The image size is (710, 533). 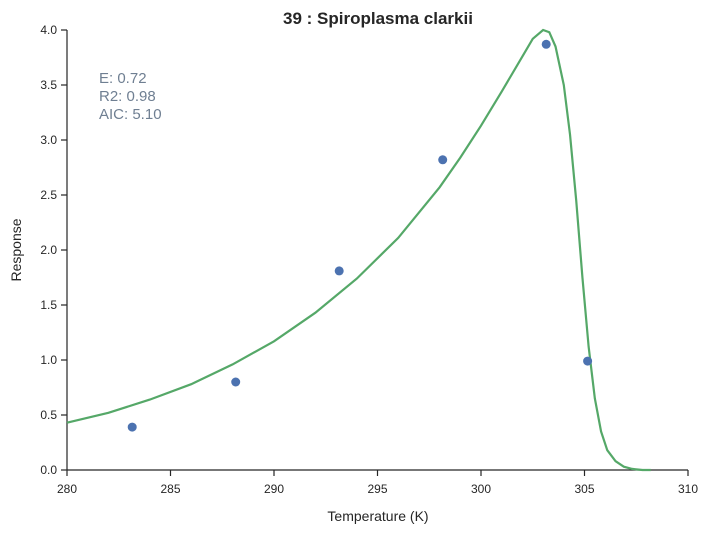 What do you see at coordinates (48, 85) in the screenshot?
I see `y-tick-label: 3.5` at bounding box center [48, 85].